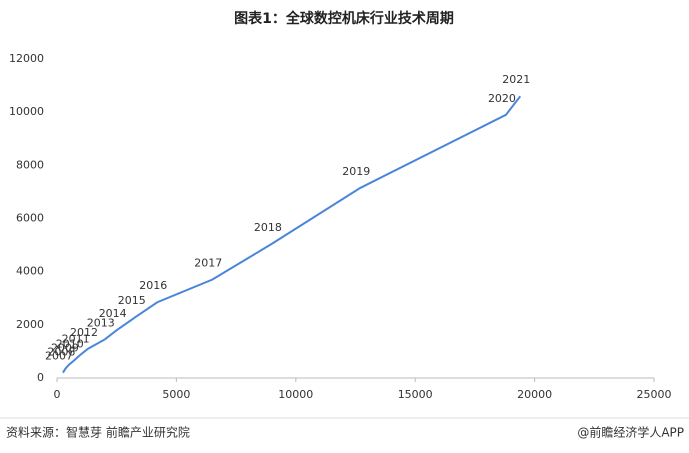 This screenshot has width=689, height=453. What do you see at coordinates (59, 356) in the screenshot?
I see `point-label: 2007` at bounding box center [59, 356].